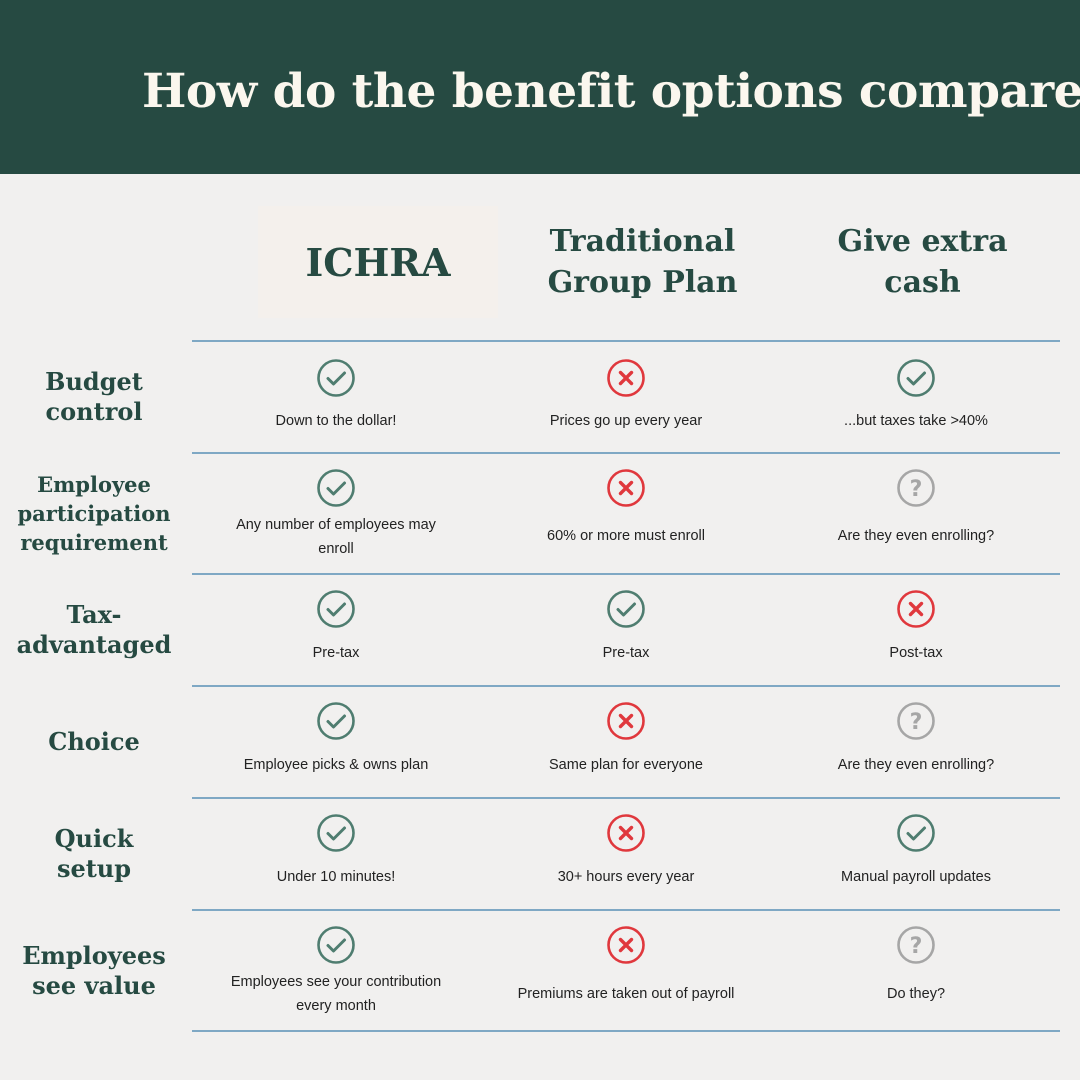 The width and height of the screenshot is (1080, 1080). I want to click on table-row: Tax-advantaged Pre-tax Pre-tax Post-tax, so click(540, 630).